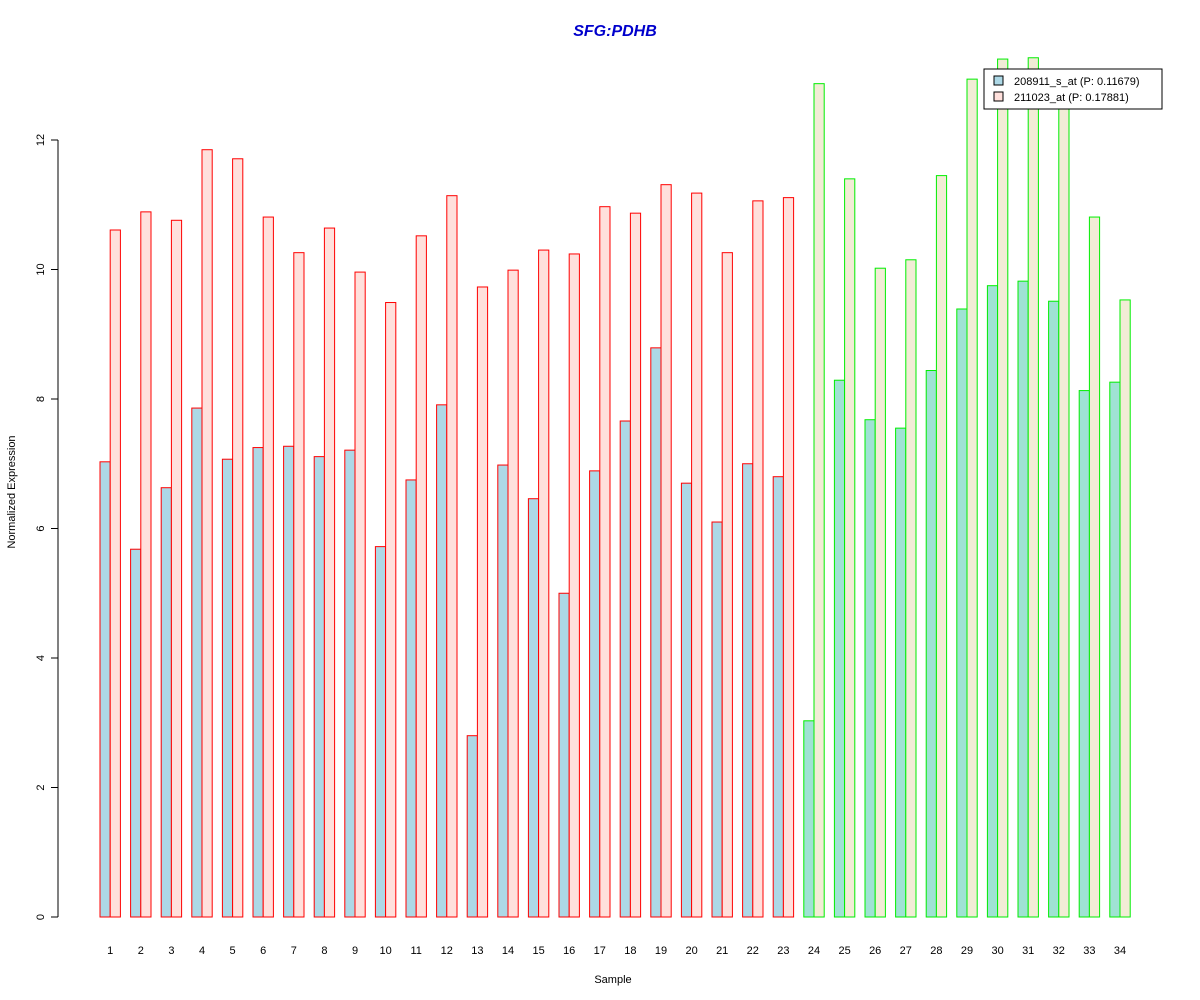 This screenshot has height=1000, width=1200. What do you see at coordinates (385, 951) in the screenshot?
I see `x-axis-tick-label: 10` at bounding box center [385, 951].